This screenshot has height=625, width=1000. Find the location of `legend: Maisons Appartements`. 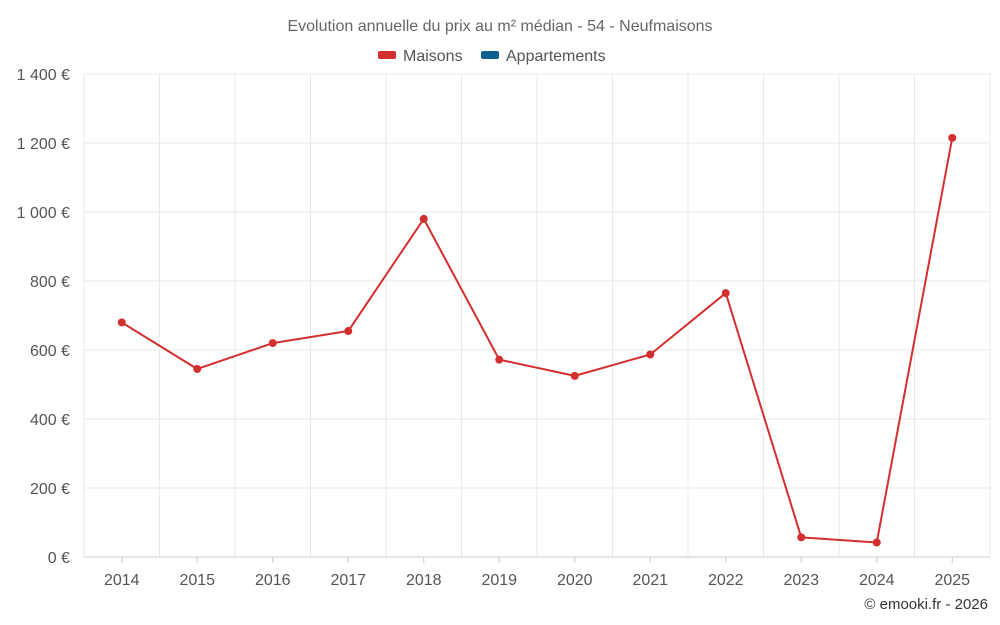

legend: Maisons Appartements is located at coordinates (492, 56).